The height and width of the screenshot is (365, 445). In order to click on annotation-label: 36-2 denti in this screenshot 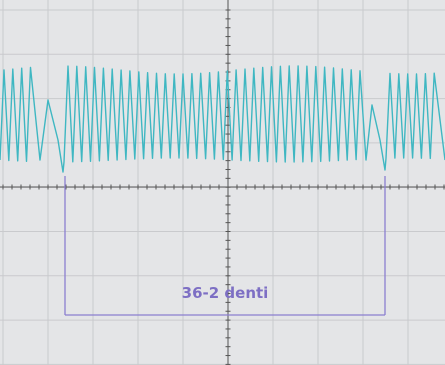, I will do `click(225, 293)`.